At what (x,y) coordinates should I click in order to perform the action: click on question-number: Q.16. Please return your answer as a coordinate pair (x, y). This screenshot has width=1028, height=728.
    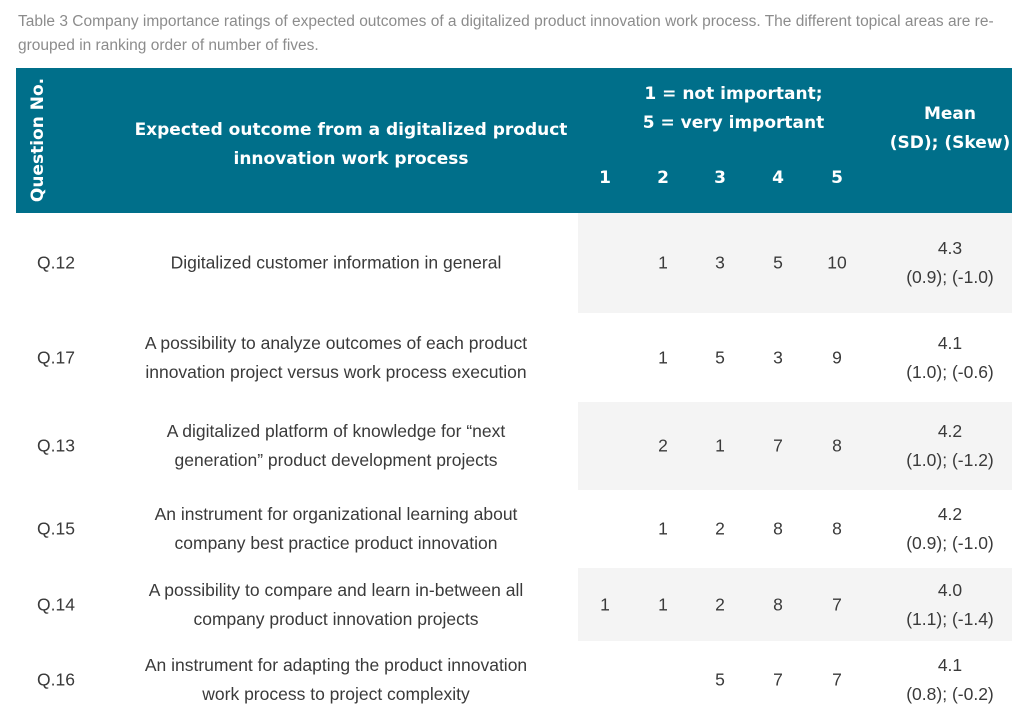
    Looking at the image, I should click on (56, 679).